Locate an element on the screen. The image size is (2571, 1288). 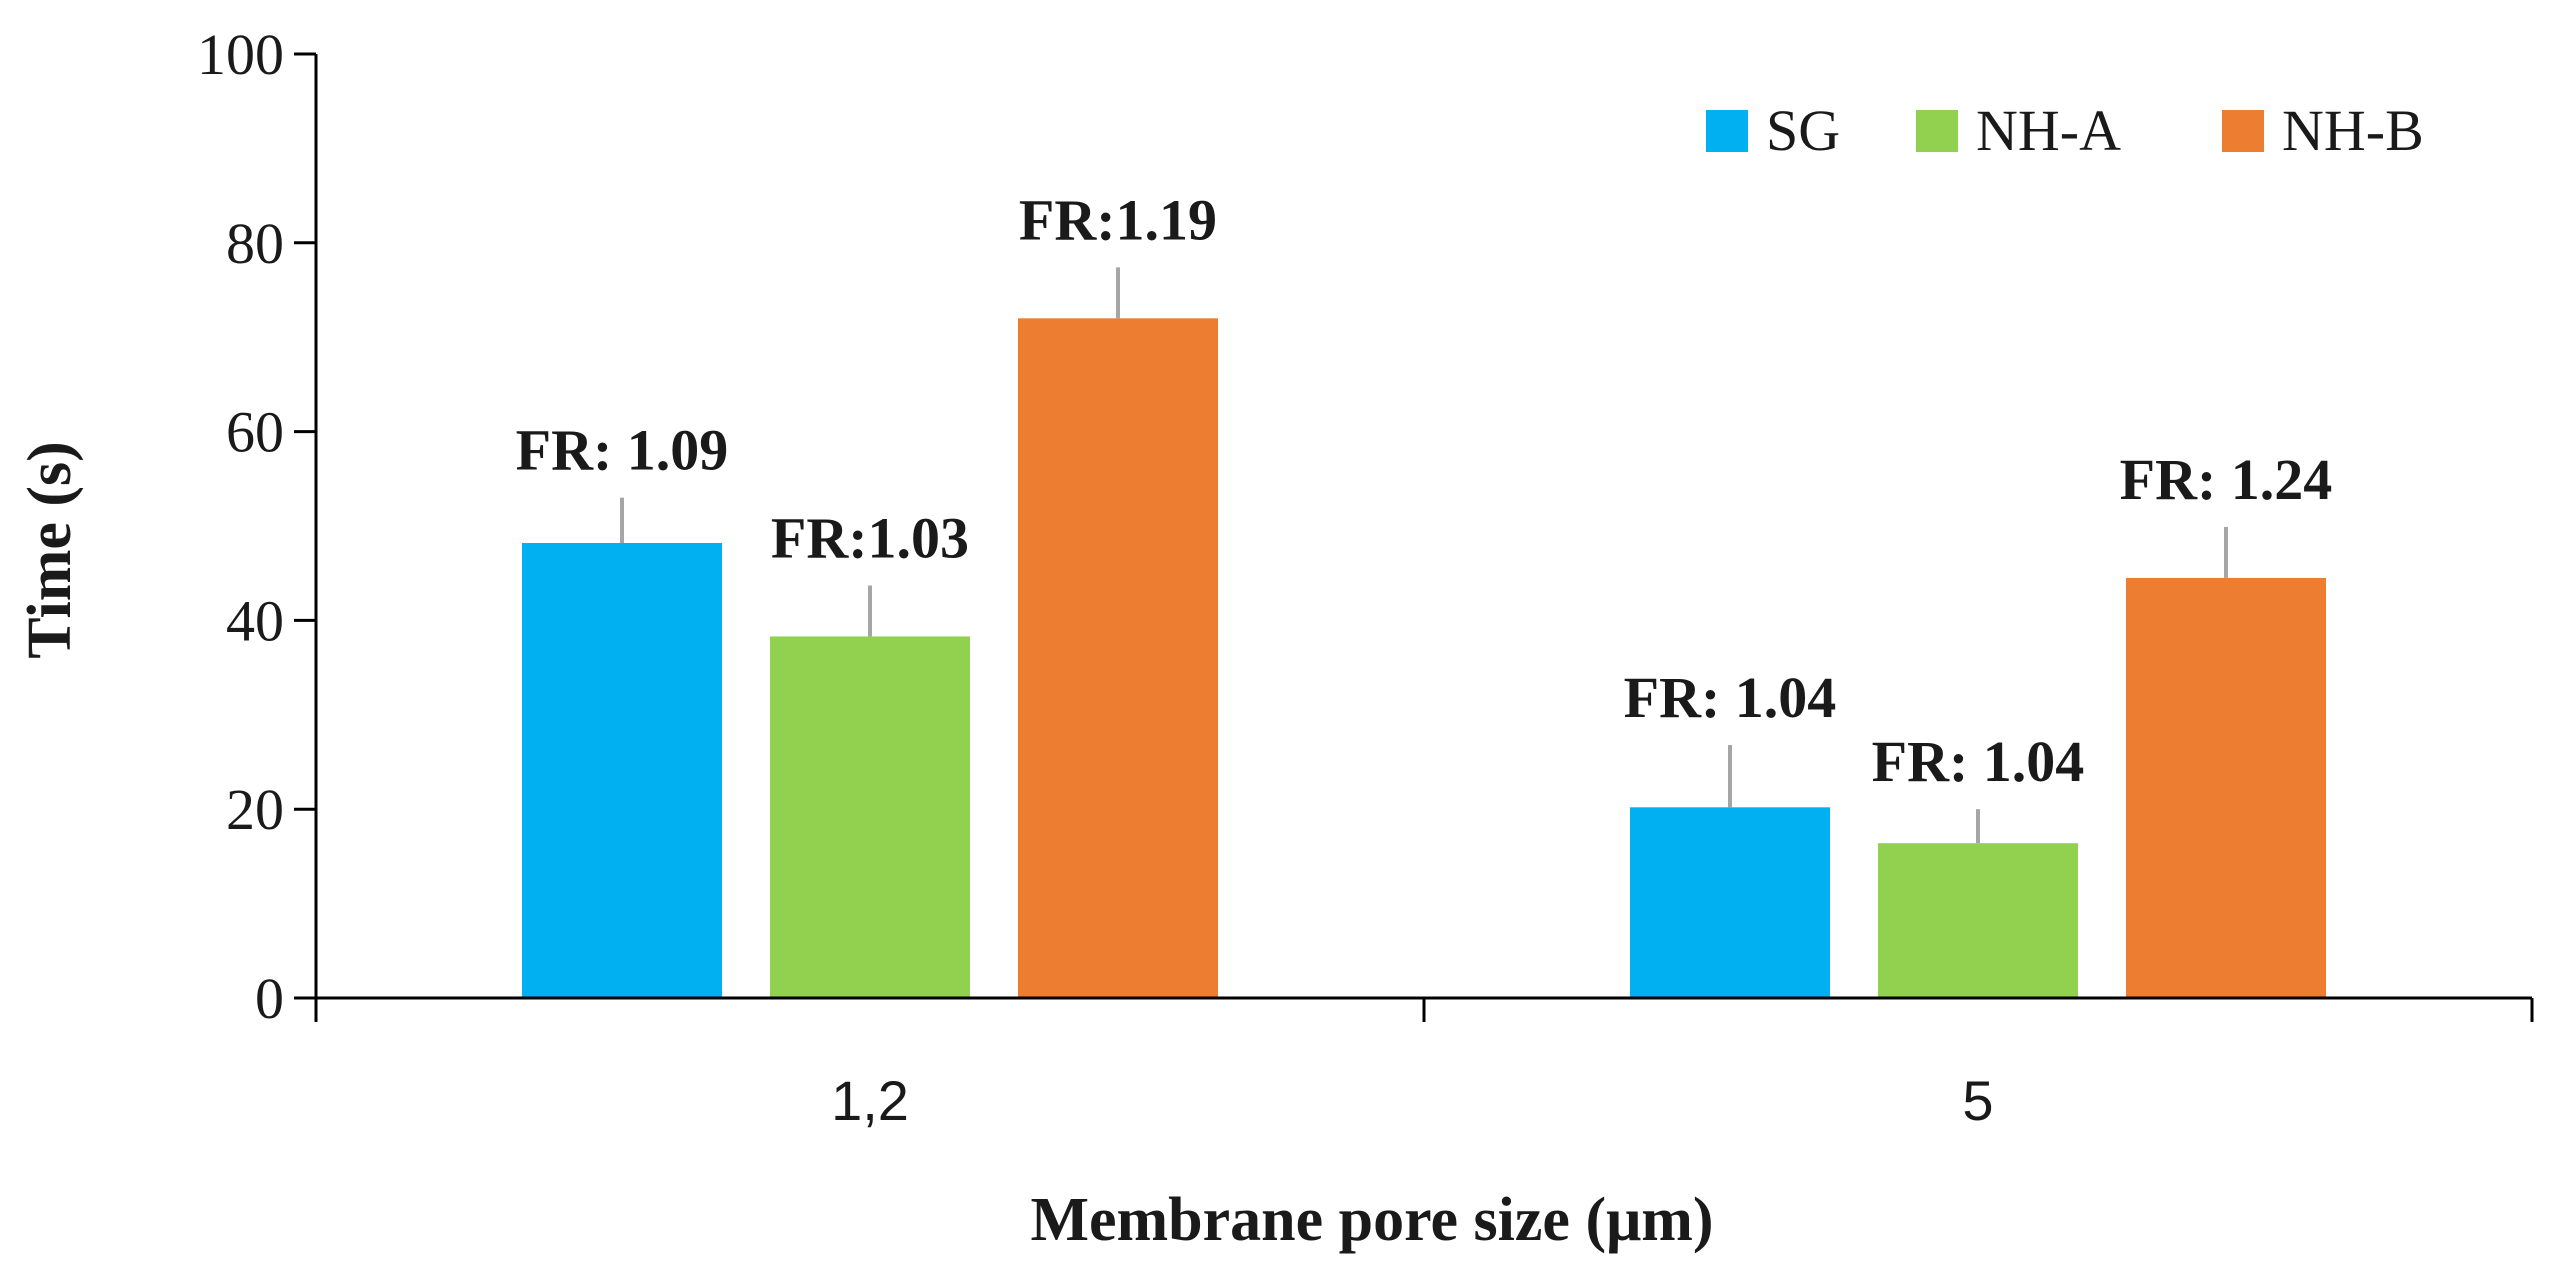
data-label: FR: 1.09 is located at coordinates (622, 450).